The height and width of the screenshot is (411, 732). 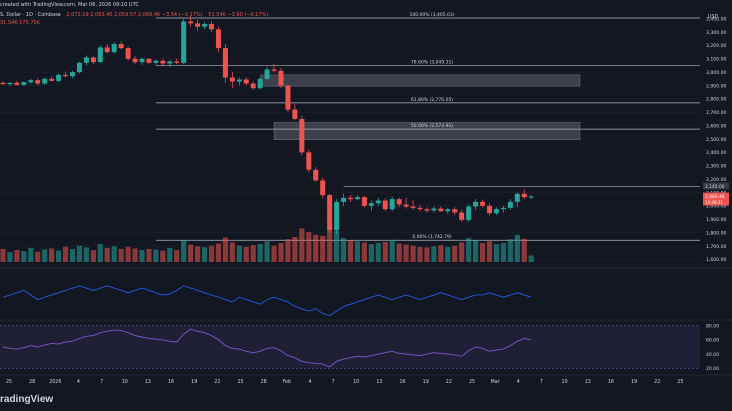 I want to click on price-tick-label: 2,000.00, so click(x=716, y=207).